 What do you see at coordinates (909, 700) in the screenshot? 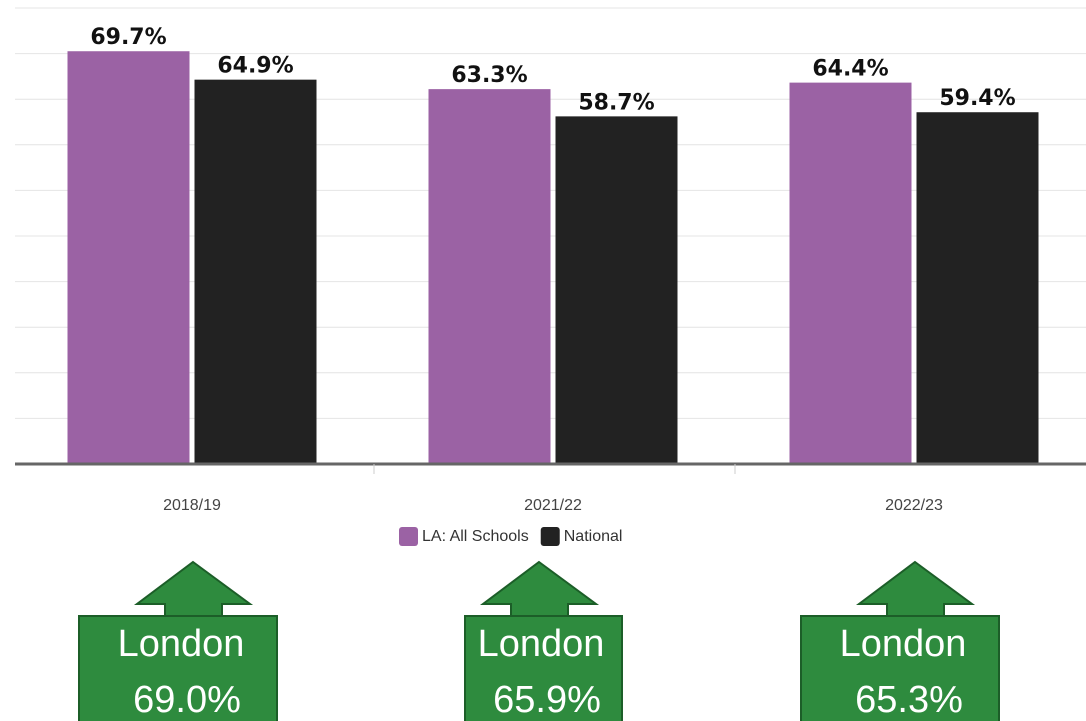
I see `annotation-text: 65.3%` at bounding box center [909, 700].